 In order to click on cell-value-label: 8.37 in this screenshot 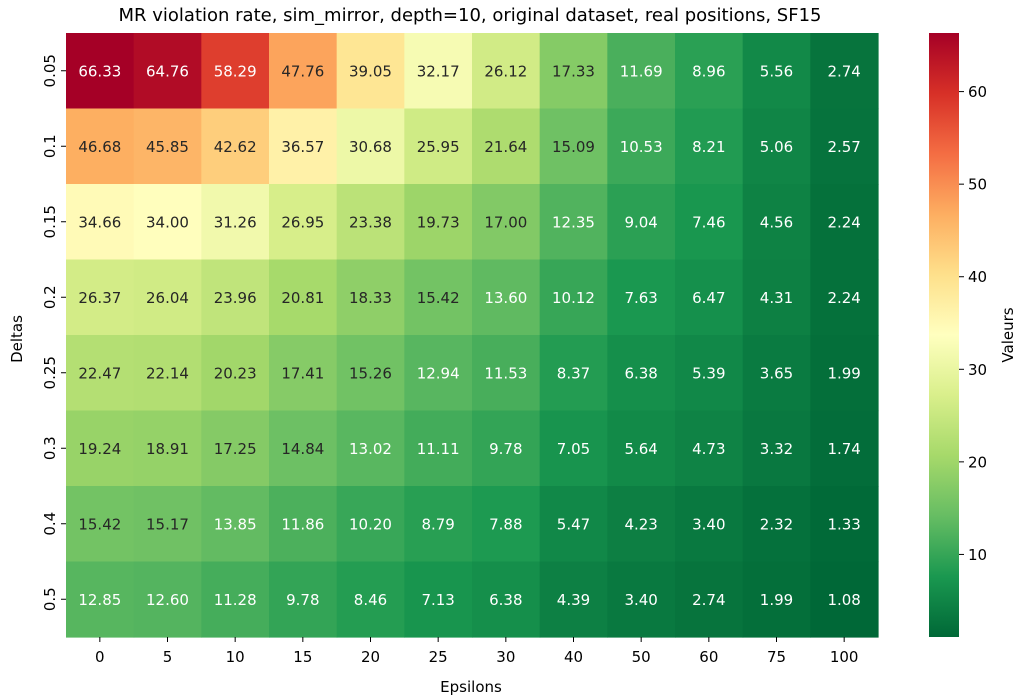, I will do `click(573, 373)`.